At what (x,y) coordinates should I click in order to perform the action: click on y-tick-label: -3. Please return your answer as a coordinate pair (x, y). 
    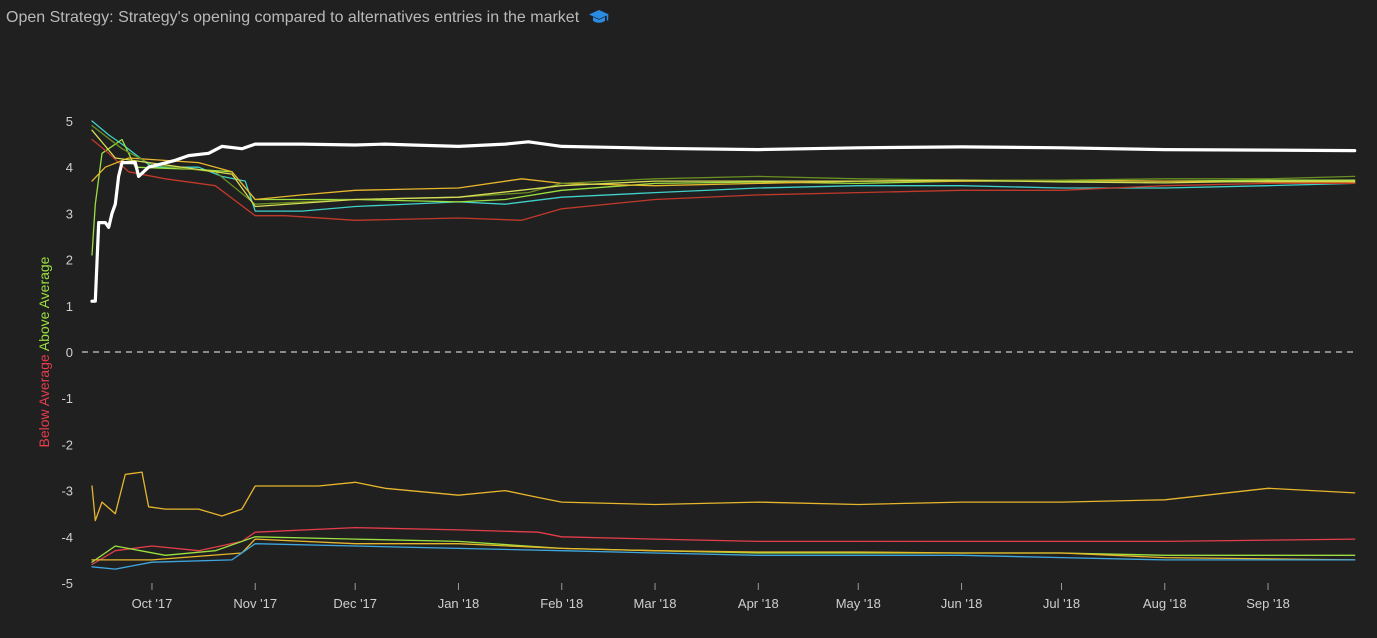
    Looking at the image, I should click on (67, 491).